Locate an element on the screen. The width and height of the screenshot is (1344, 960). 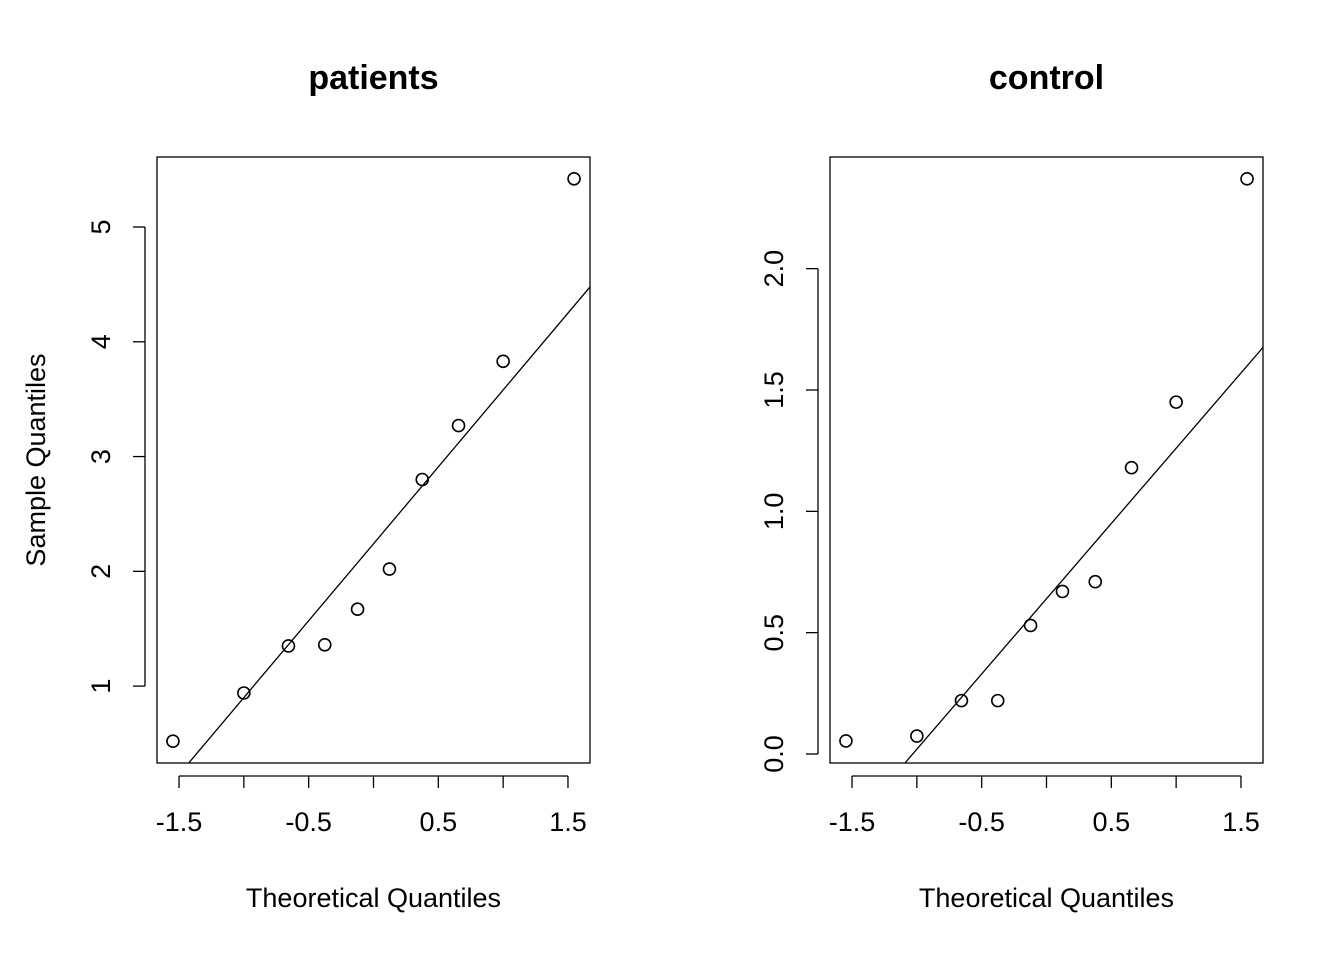
y-tick-label: 4 is located at coordinates (101, 341).